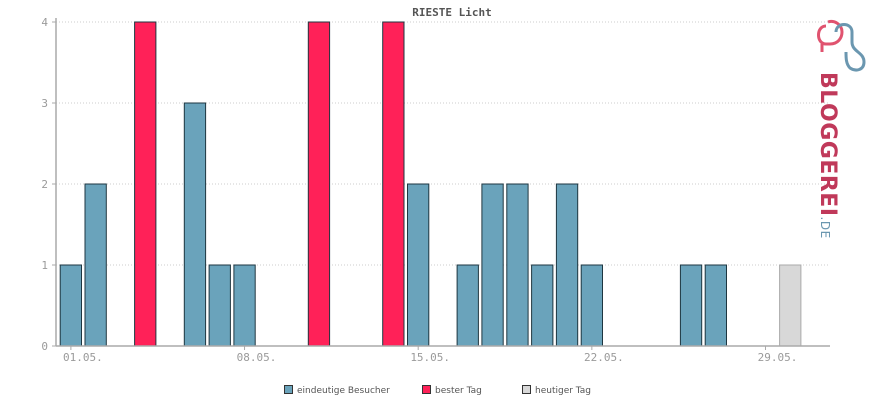 The height and width of the screenshot is (400, 870). Describe the element at coordinates (841, 46) in the screenshot. I see `bloggerei-logo-icon` at that location.